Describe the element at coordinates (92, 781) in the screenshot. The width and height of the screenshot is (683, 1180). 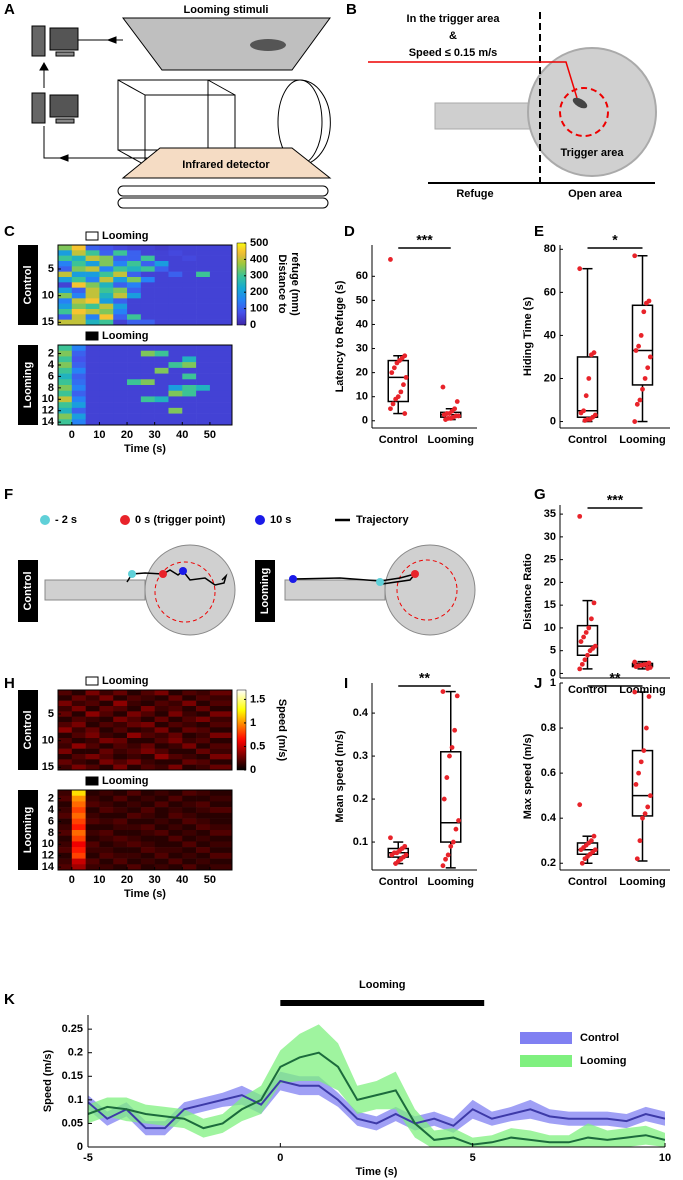
I see `stimulus-marker` at that location.